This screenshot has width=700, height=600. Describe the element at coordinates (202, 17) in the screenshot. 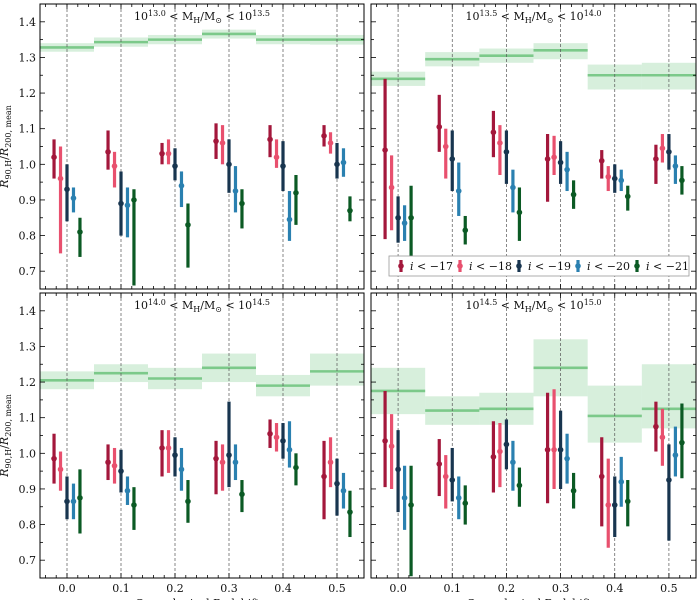

I see `panel-title: 1013.0 < MH/M⊙ < 1013.5` at that location.